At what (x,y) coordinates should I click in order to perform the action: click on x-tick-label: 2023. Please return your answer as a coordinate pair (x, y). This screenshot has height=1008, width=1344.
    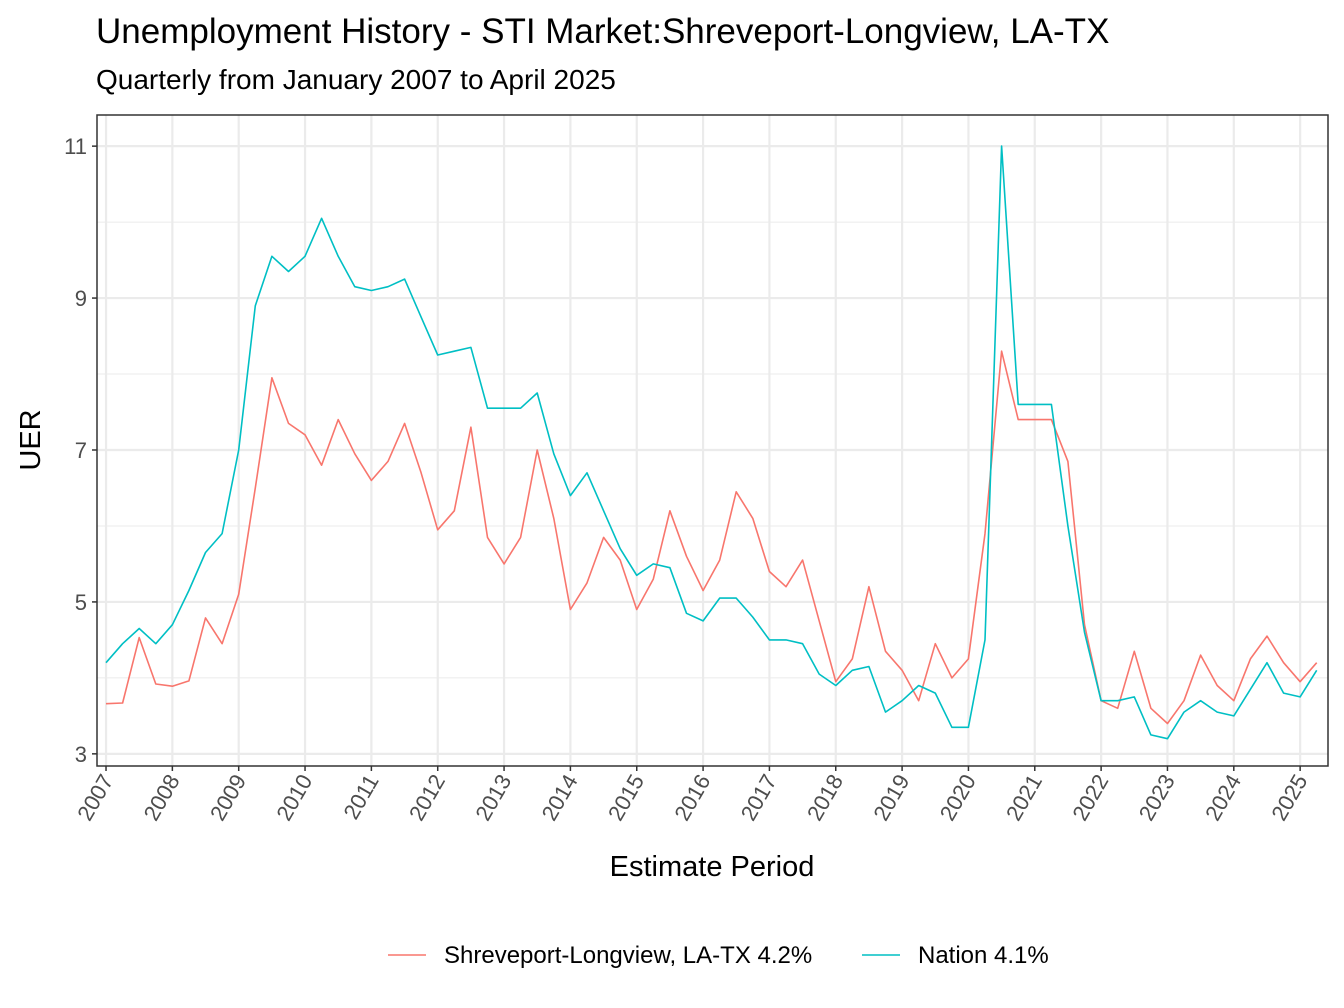
    Looking at the image, I should click on (1157, 797).